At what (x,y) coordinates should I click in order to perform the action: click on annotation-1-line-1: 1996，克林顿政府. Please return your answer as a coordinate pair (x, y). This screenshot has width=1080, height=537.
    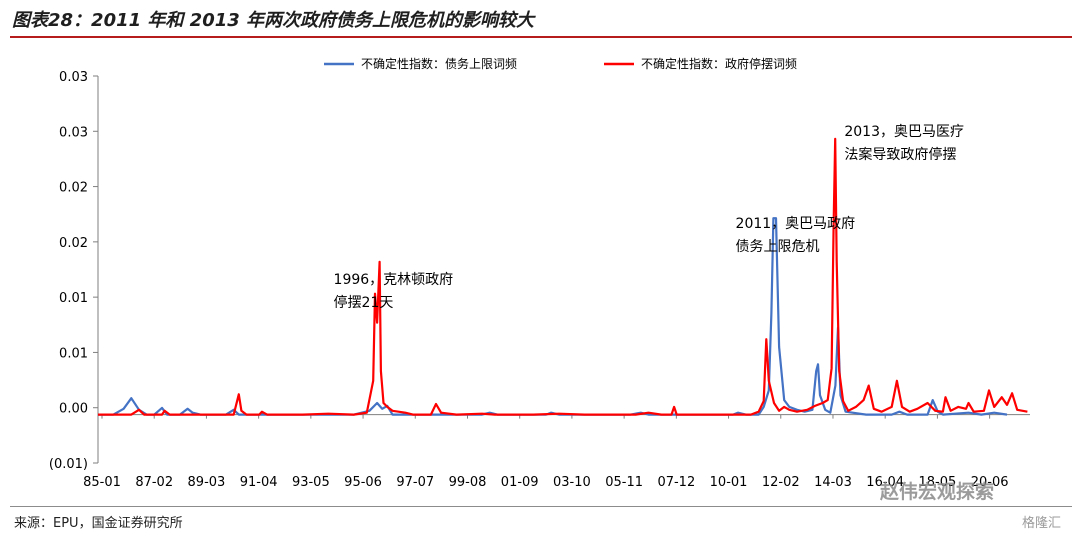
    Looking at the image, I should click on (394, 280).